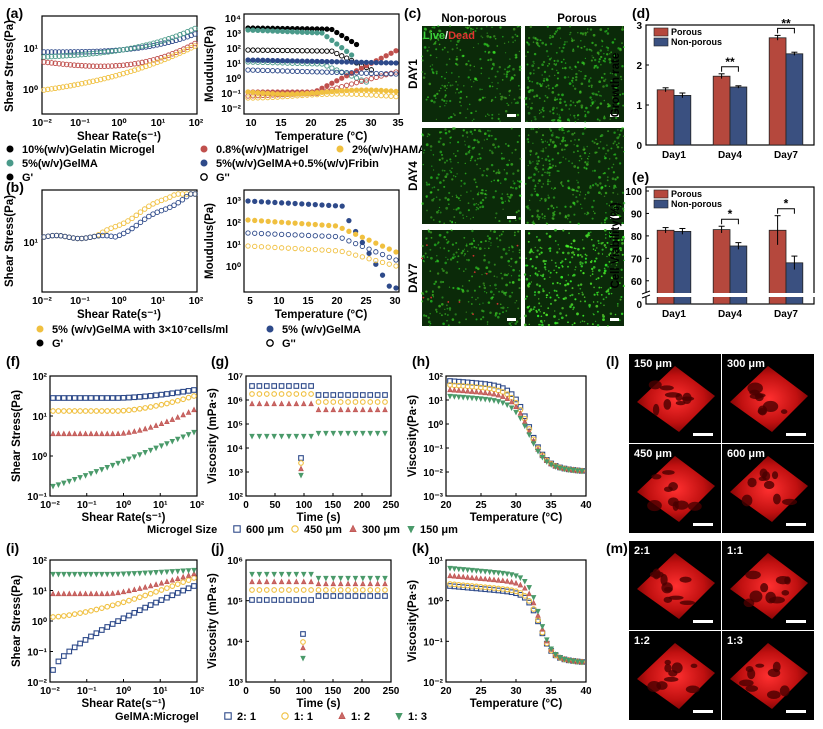 This screenshot has height=729, width=823. What do you see at coordinates (30, 90) in the screenshot?
I see `tick-label: 10⁰` at bounding box center [30, 90].